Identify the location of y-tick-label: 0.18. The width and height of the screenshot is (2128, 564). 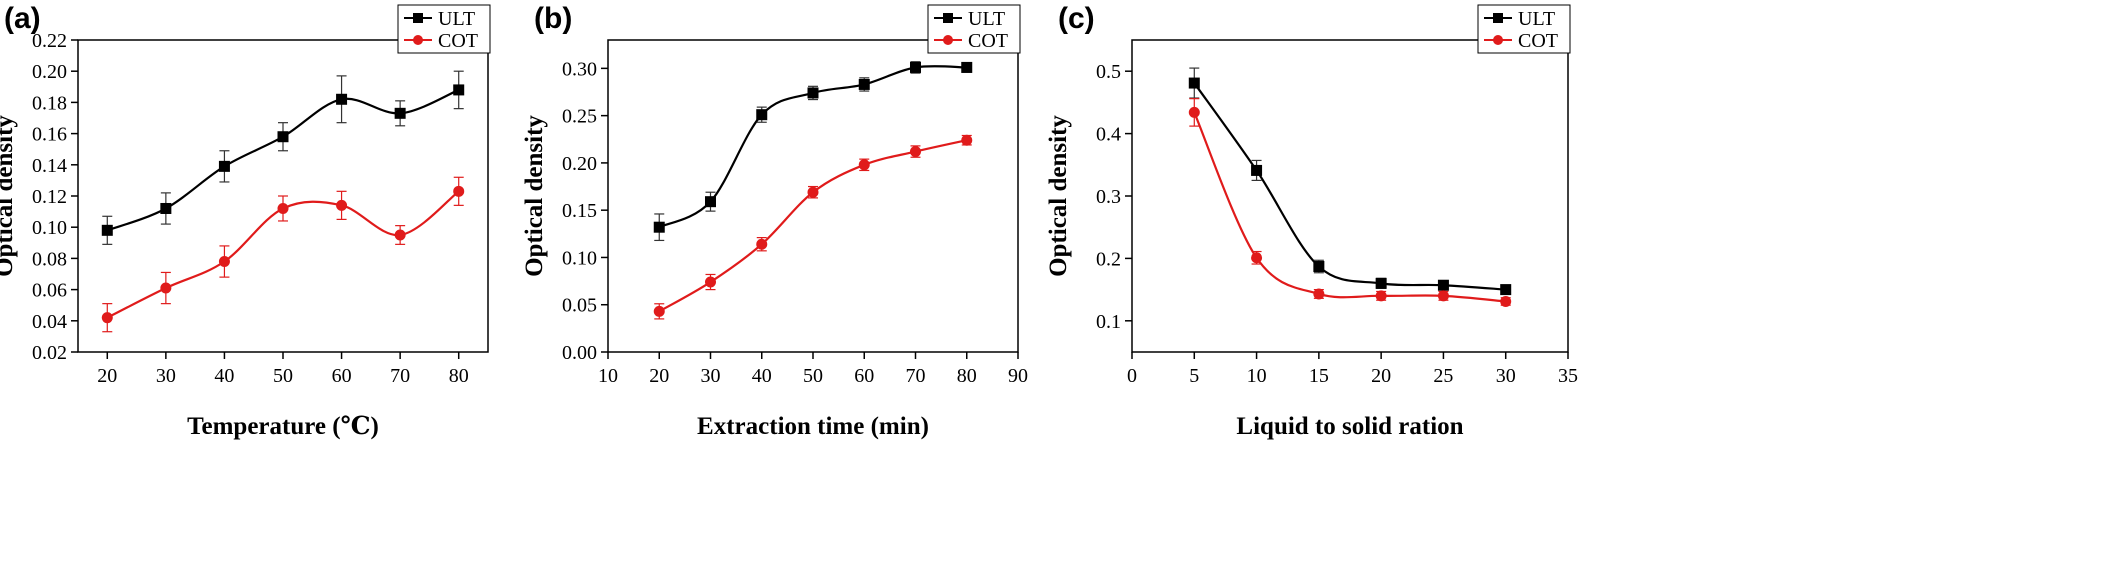
(49, 103).